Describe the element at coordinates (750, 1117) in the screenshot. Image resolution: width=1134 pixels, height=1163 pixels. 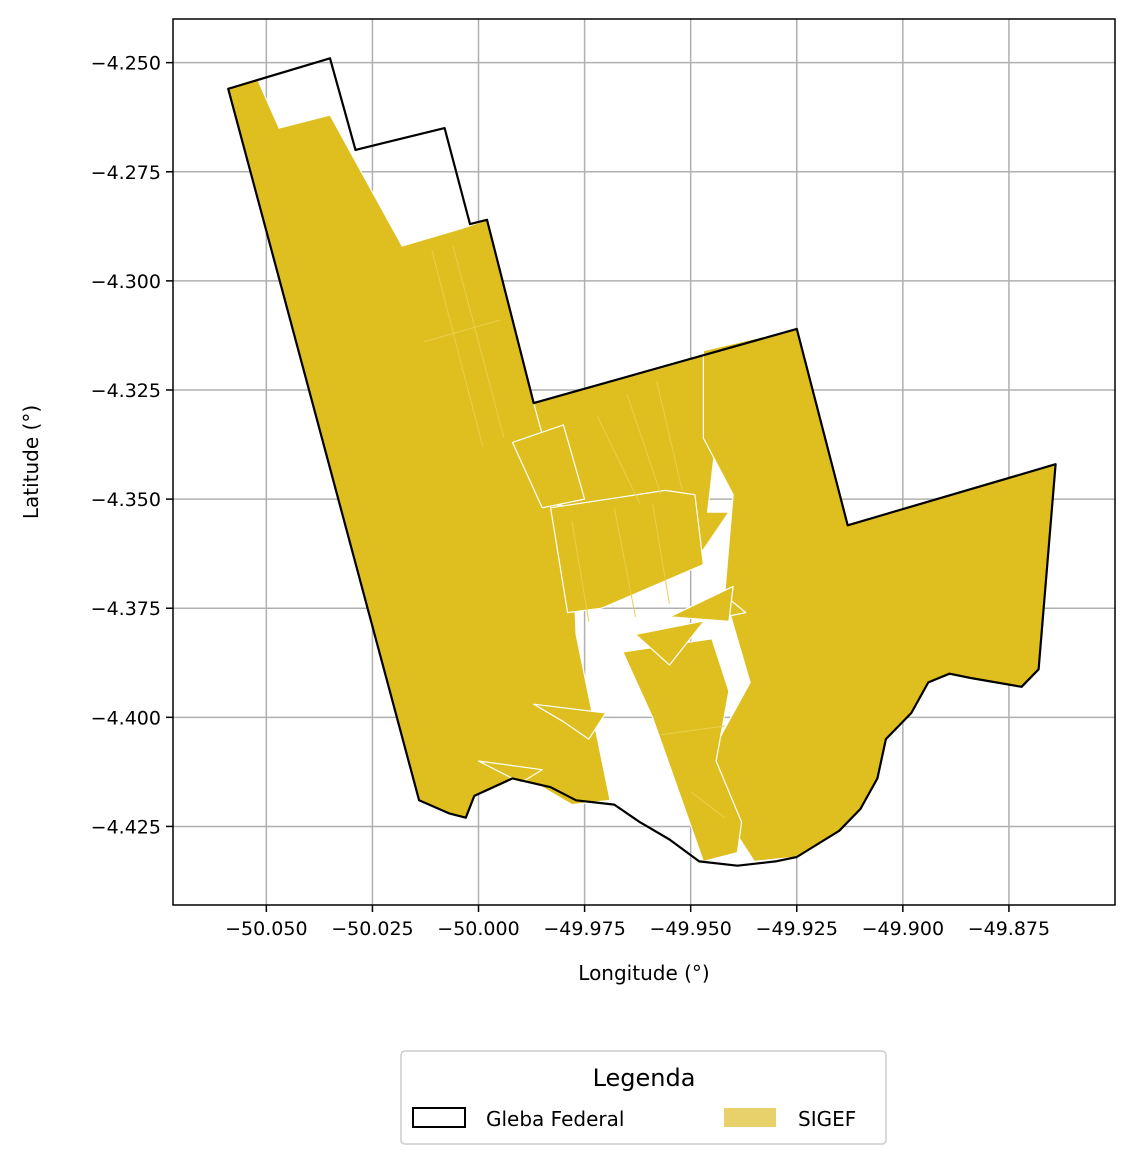
I see `legend-swatch-sigef` at that location.